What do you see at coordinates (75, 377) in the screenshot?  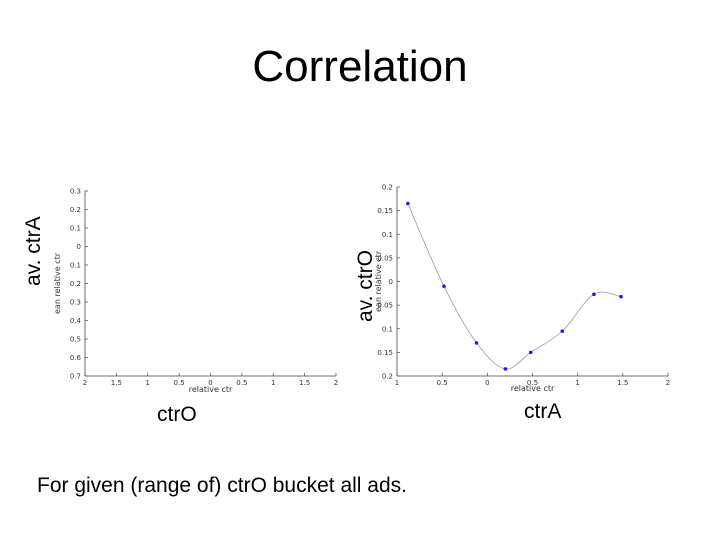 I see `chart1-y-tick-label: 0.7` at bounding box center [75, 377].